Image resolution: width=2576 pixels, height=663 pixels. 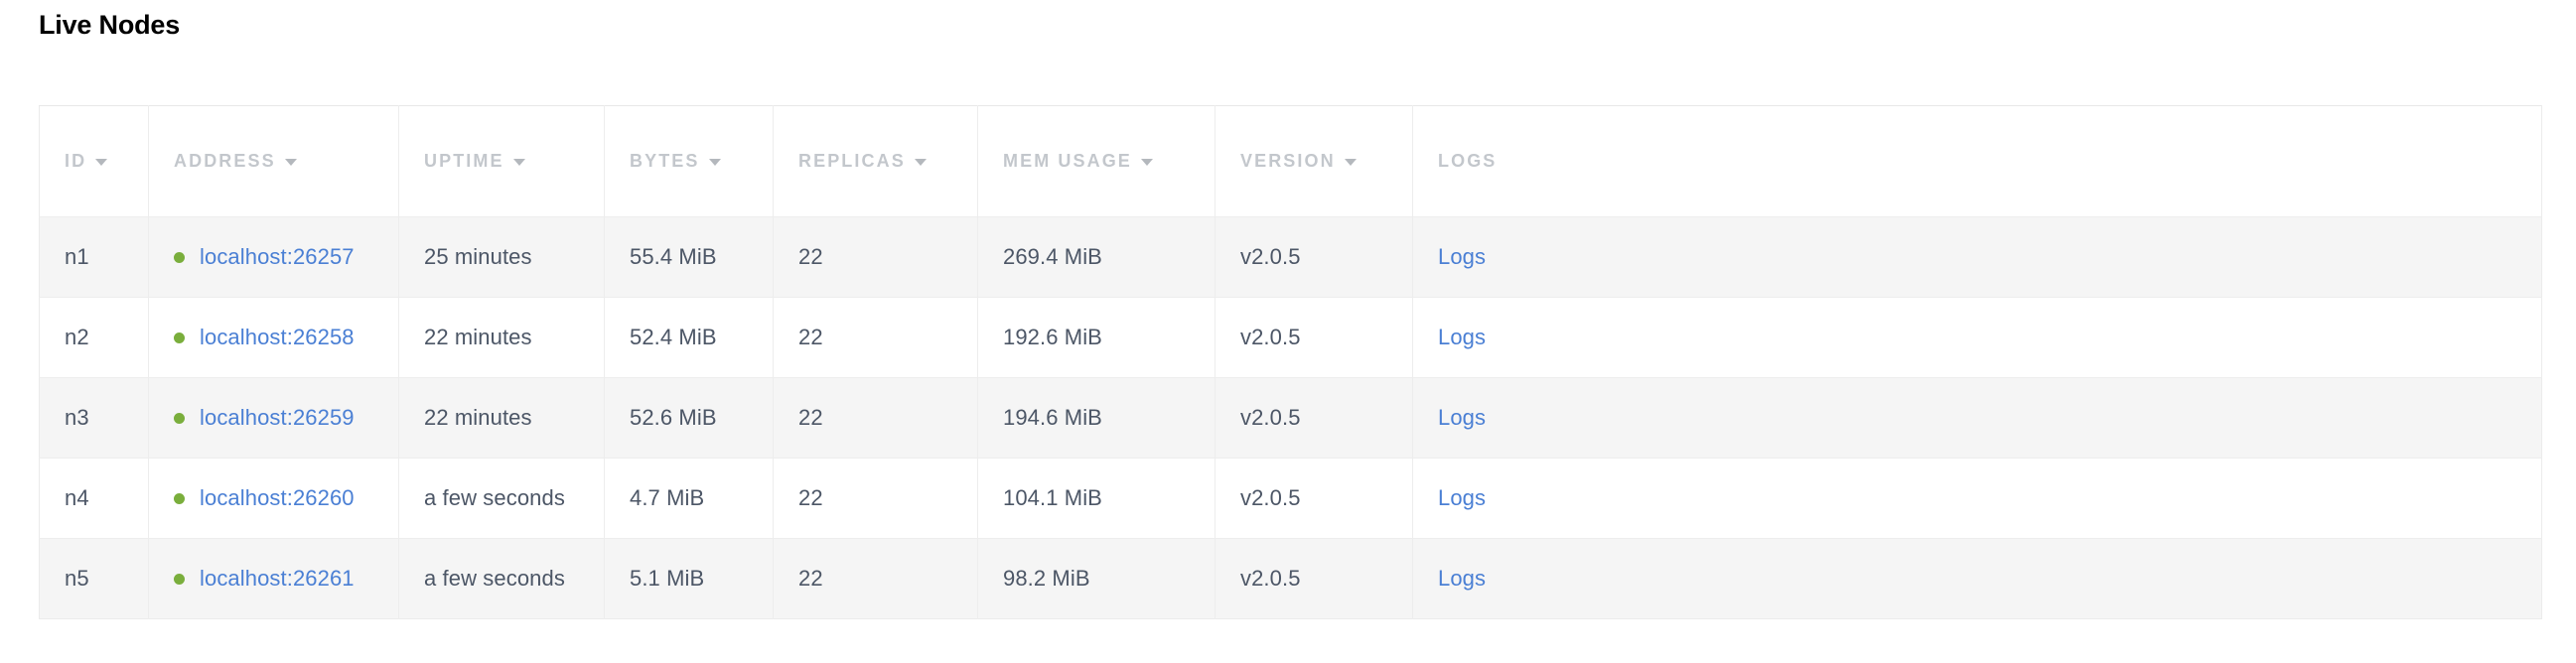 What do you see at coordinates (1052, 337) in the screenshot?
I see `cell-text: 192.6 MiB` at bounding box center [1052, 337].